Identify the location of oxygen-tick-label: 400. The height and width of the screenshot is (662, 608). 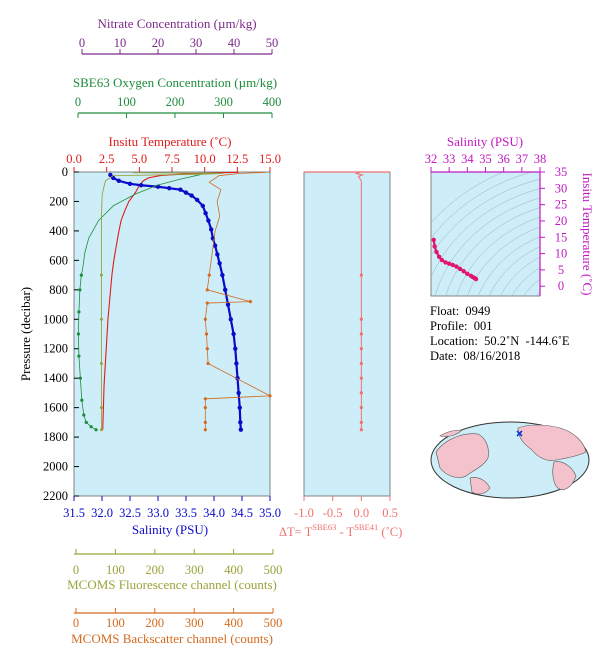
(272, 102).